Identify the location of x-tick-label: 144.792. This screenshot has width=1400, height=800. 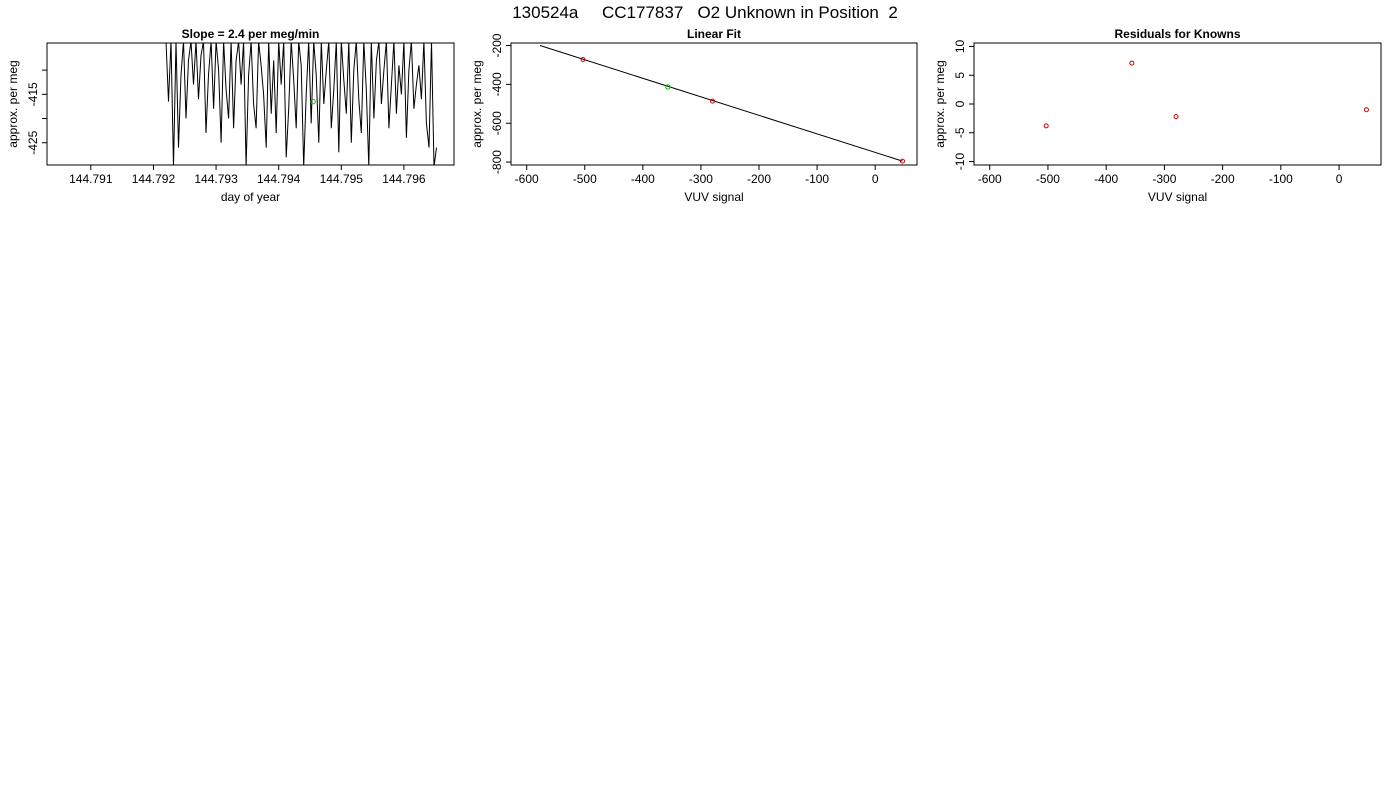
(154, 179).